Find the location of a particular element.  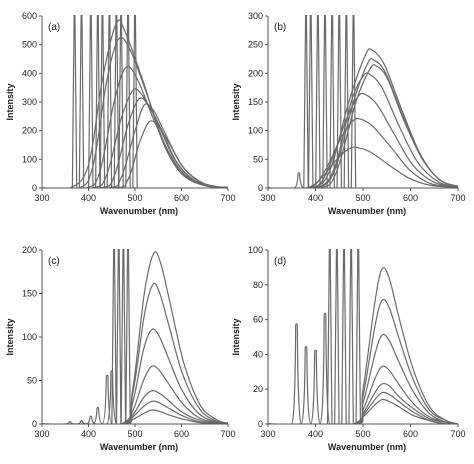

y-tick-label-a-600: 600 is located at coordinates (29, 16).